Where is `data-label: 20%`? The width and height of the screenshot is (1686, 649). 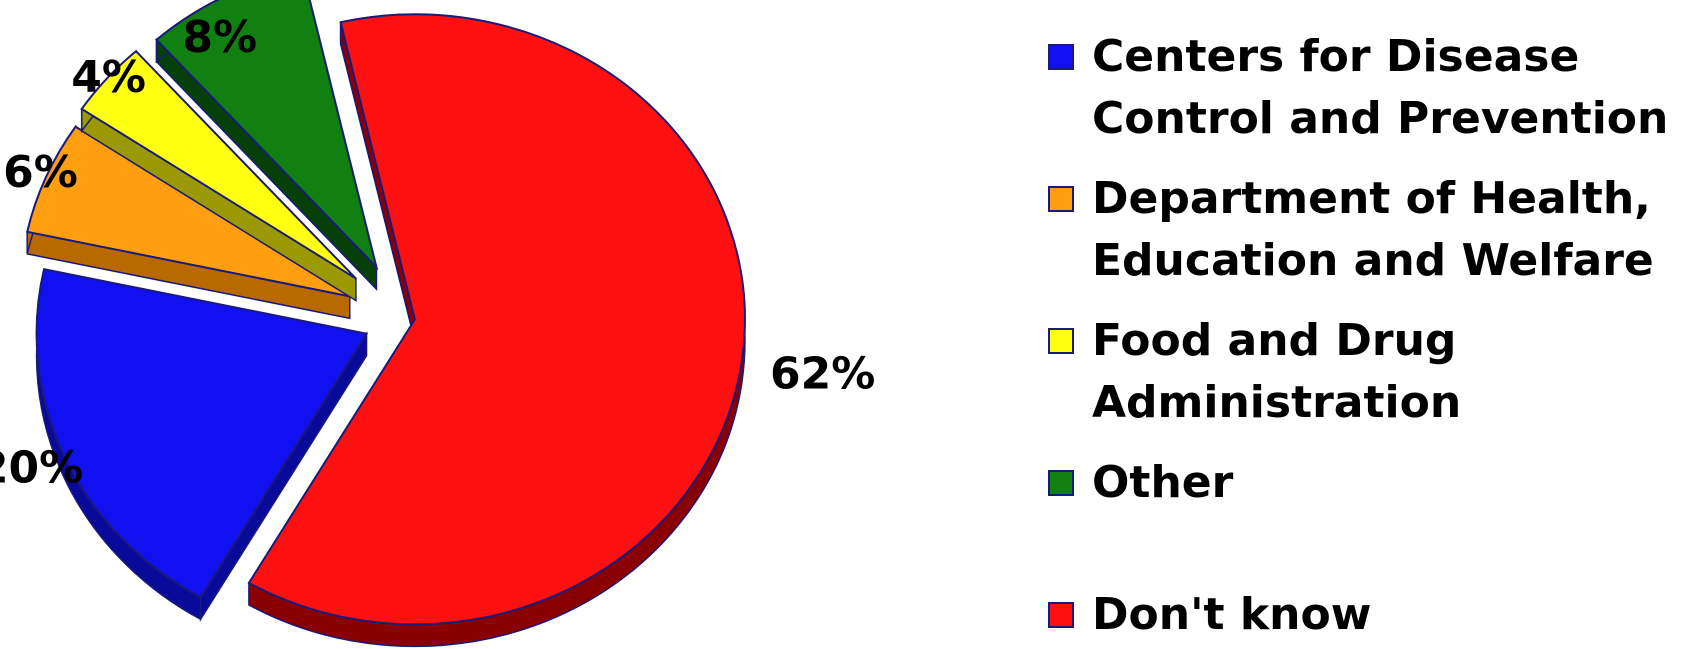
data-label: 20% is located at coordinates (41, 468).